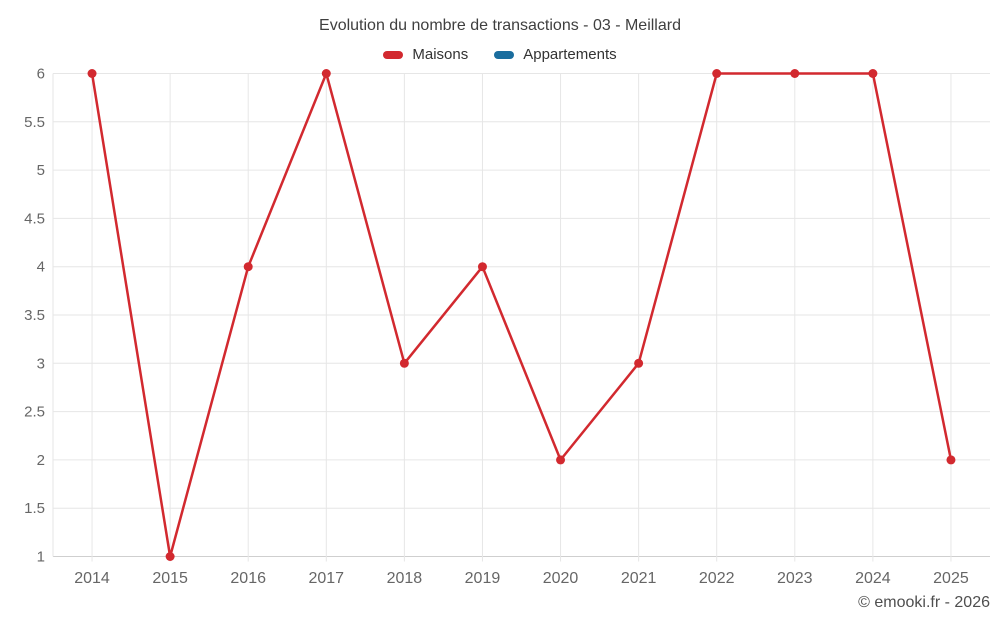  What do you see at coordinates (504, 54) in the screenshot?
I see `appartements-swatch-icon` at bounding box center [504, 54].